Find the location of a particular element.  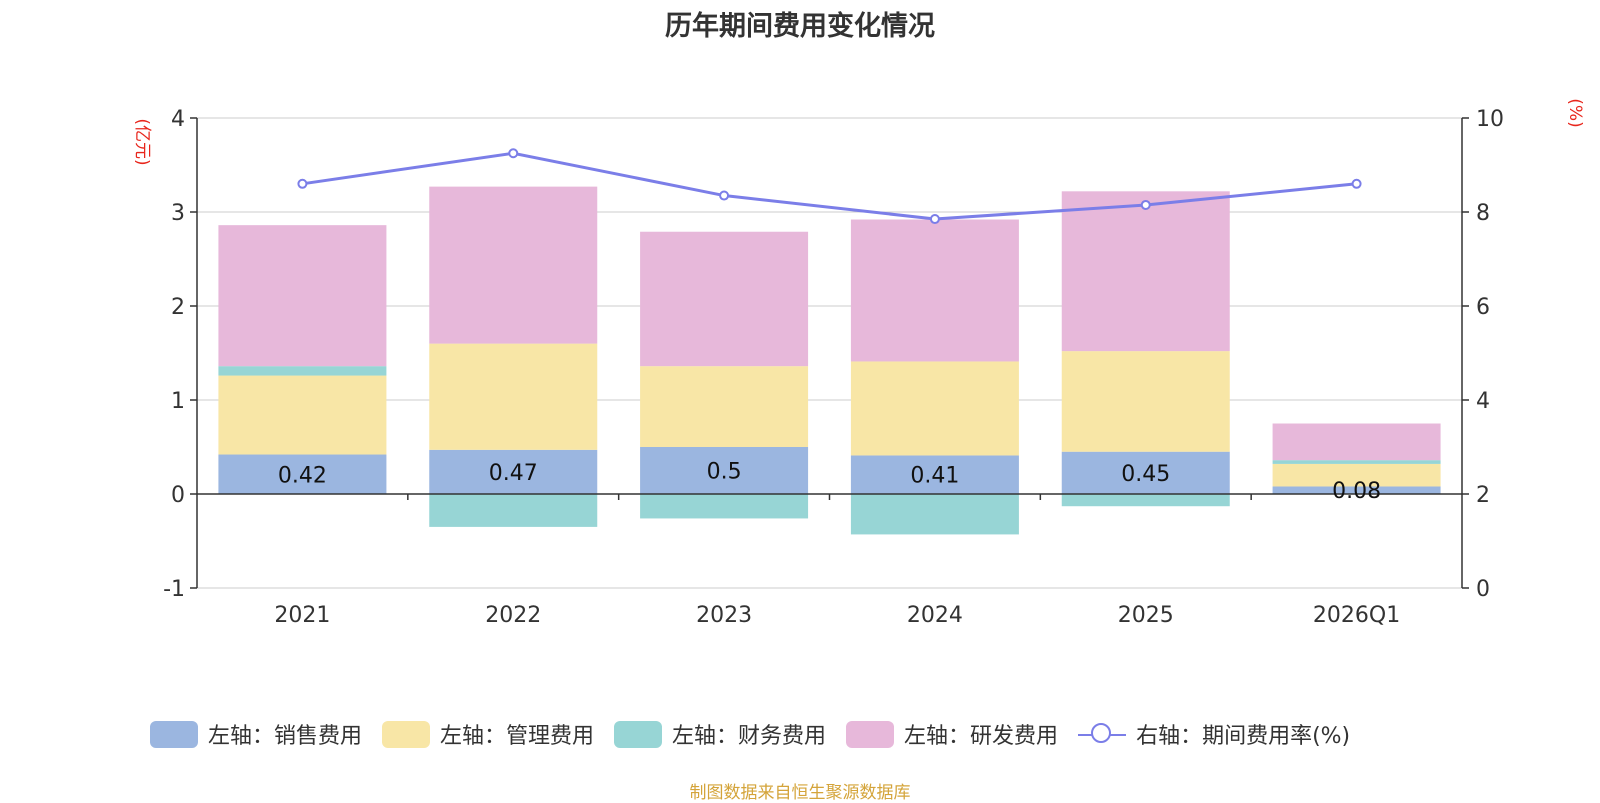

data-label-sales: 0.47 is located at coordinates (513, 473).